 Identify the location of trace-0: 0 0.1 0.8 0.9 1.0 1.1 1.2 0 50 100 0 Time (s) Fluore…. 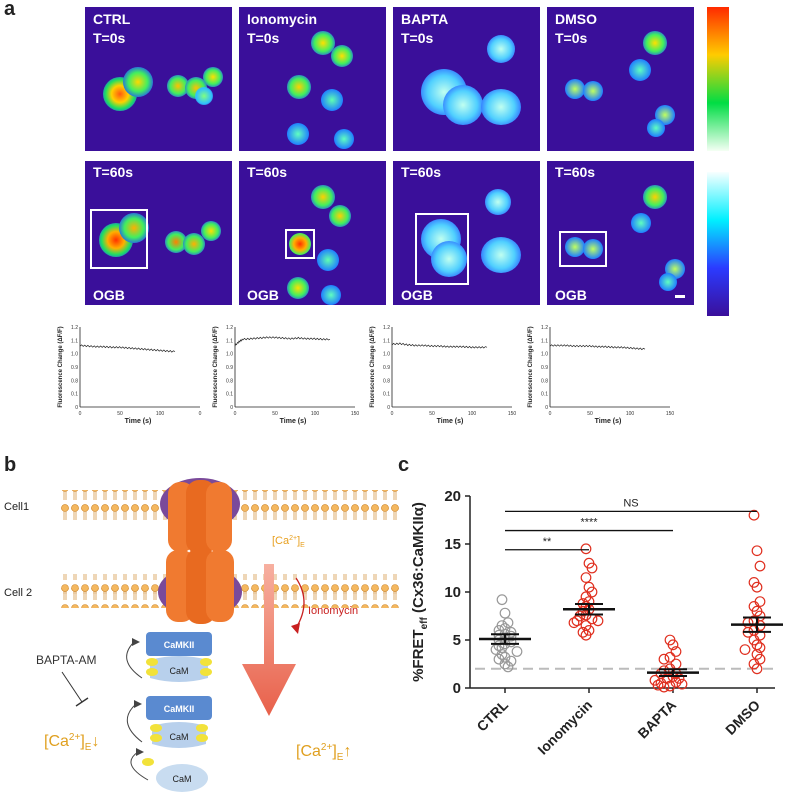
(130, 375).